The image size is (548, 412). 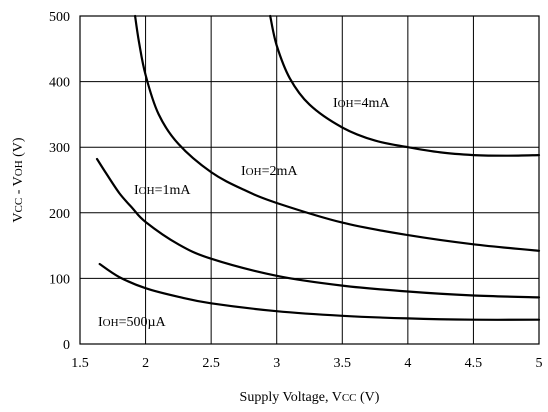 I want to click on x-tick-labels: 1.5 2 2.5 3 3.5 4 4.5 5, so click(x=306, y=363).